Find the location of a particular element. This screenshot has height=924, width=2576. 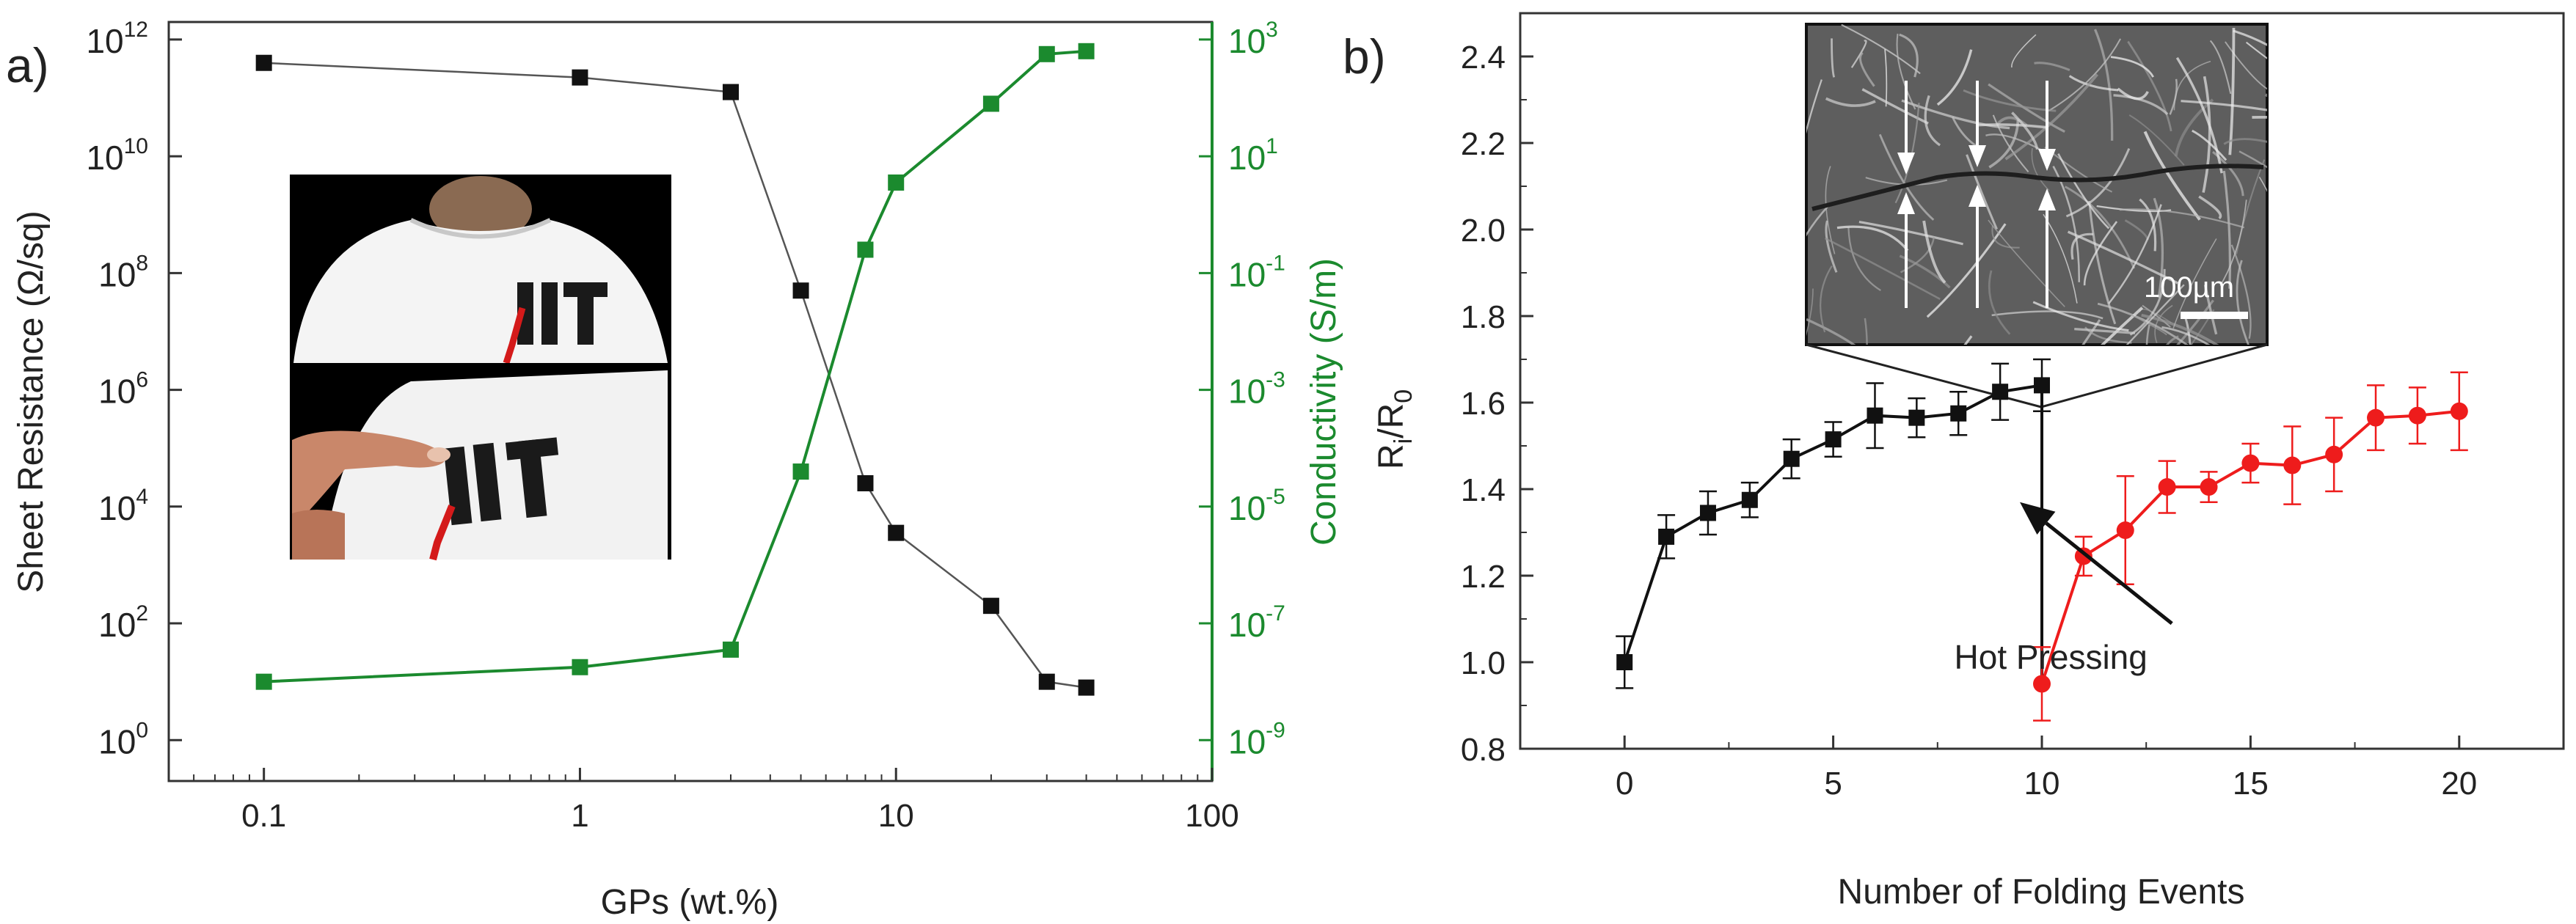

sem-crack-arrows is located at coordinates (1976, 194).